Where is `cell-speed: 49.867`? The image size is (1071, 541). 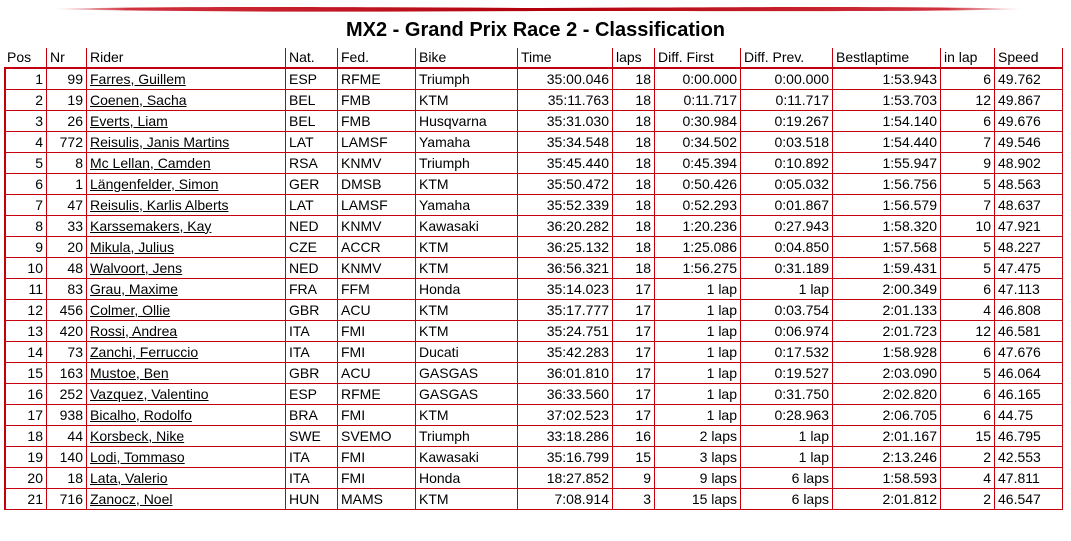
cell-speed: 49.867 is located at coordinates (1028, 100).